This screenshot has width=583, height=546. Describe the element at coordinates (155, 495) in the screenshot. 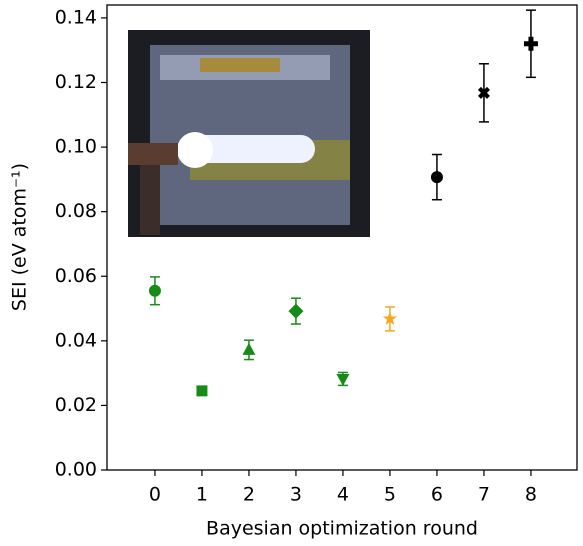

I see `x-tick-label: 0` at that location.